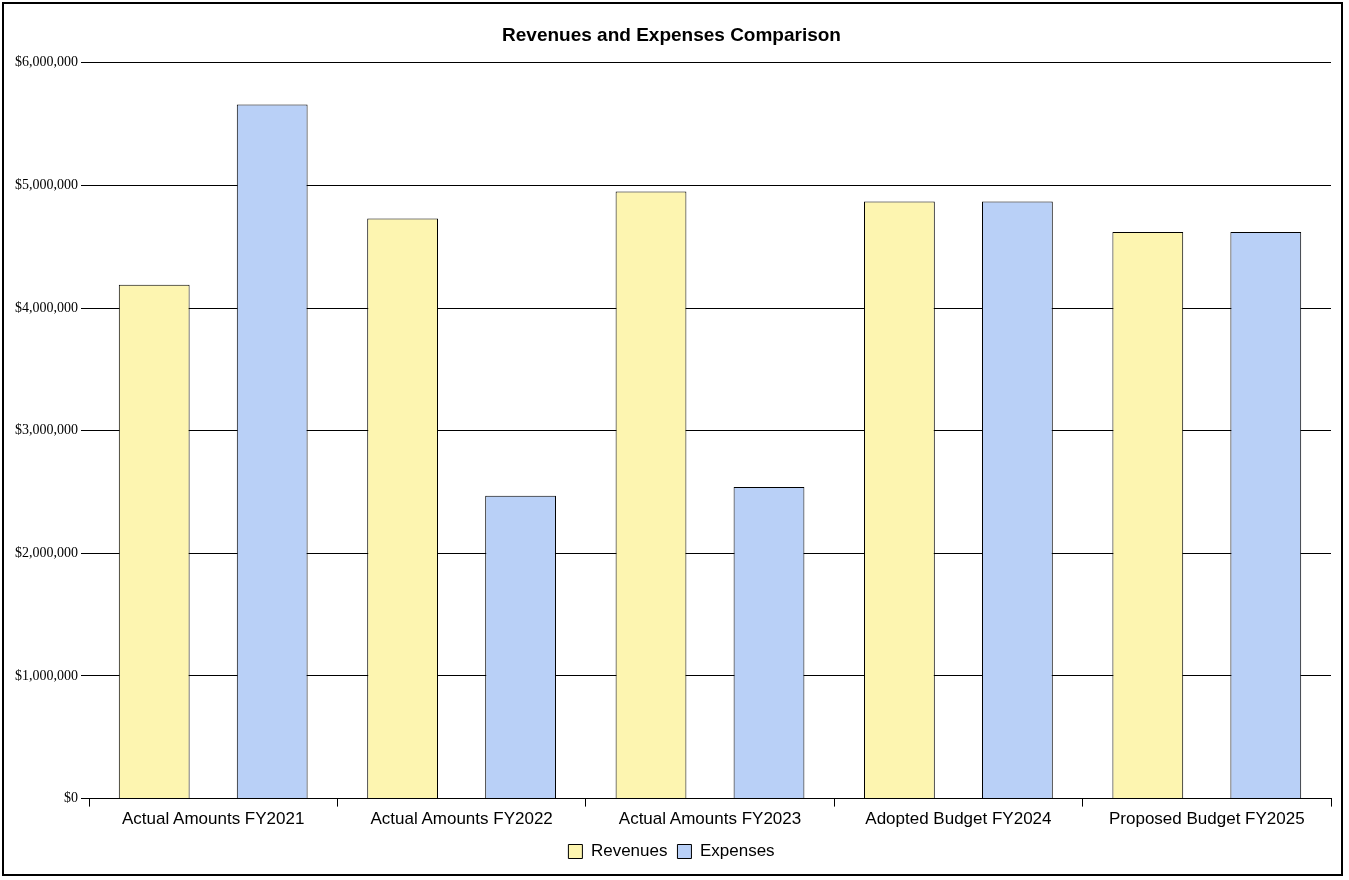  I want to click on x-tick-label: Adopted Budget FY2024, so click(958, 819).